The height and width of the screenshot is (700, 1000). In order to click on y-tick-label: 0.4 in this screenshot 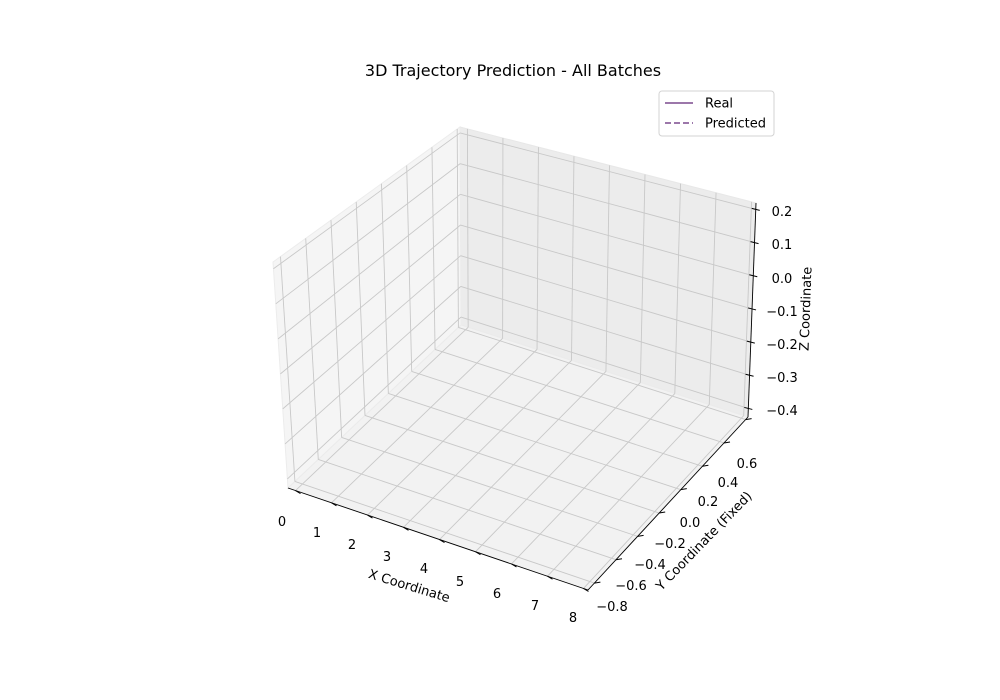, I will do `click(728, 483)`.